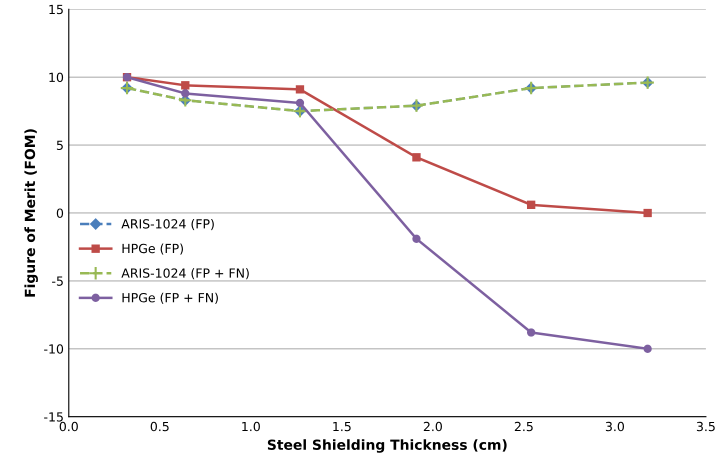  What do you see at coordinates (342, 427) in the screenshot?
I see `x-tick-label: 1.5` at bounding box center [342, 427].